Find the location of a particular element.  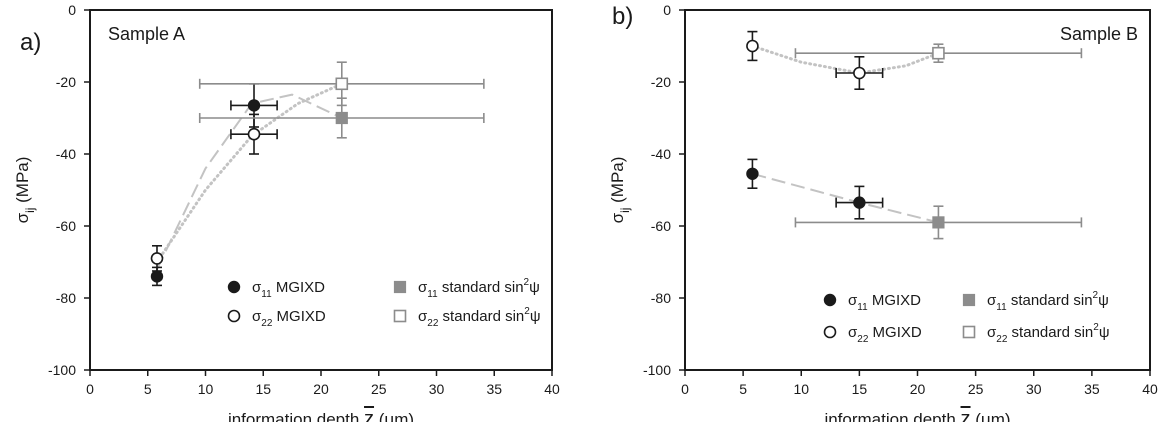

x-axis-label-z: z is located at coordinates (966, 415).